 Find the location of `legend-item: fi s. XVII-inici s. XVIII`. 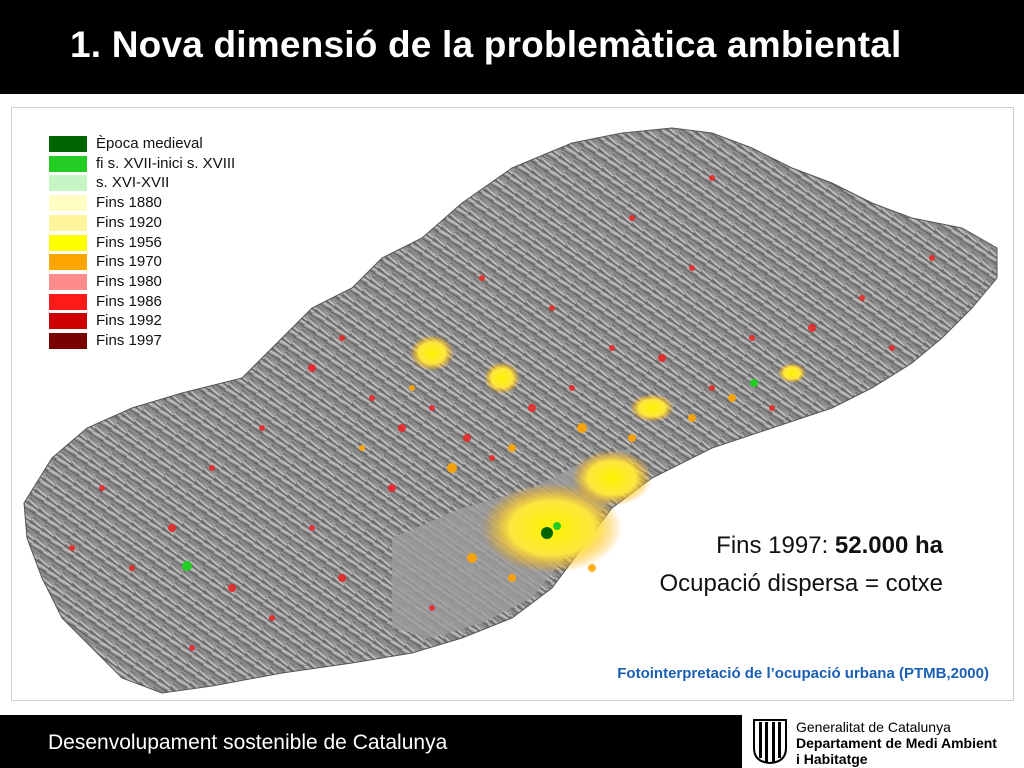

legend-item: fi s. XVII-inici s. XVIII is located at coordinates (169, 164).